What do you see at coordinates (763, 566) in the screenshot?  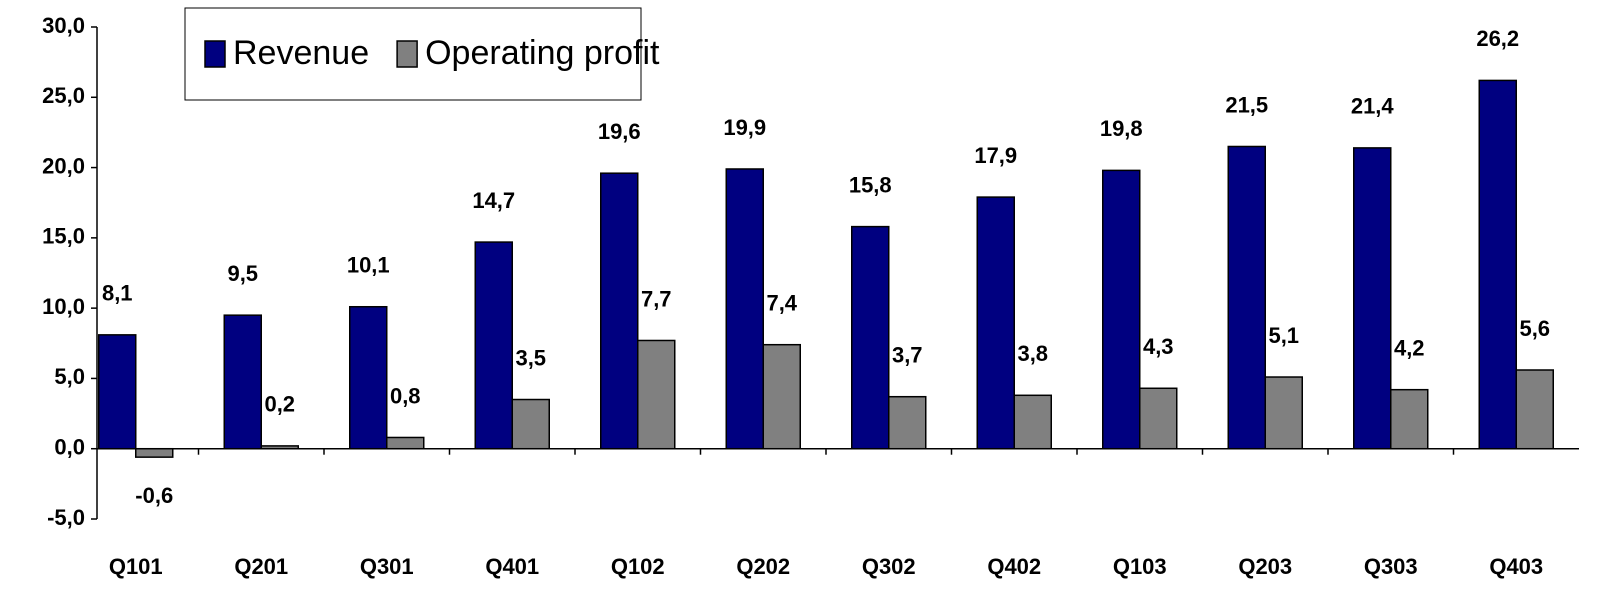 I see `x-tick-label: Q202` at bounding box center [763, 566].